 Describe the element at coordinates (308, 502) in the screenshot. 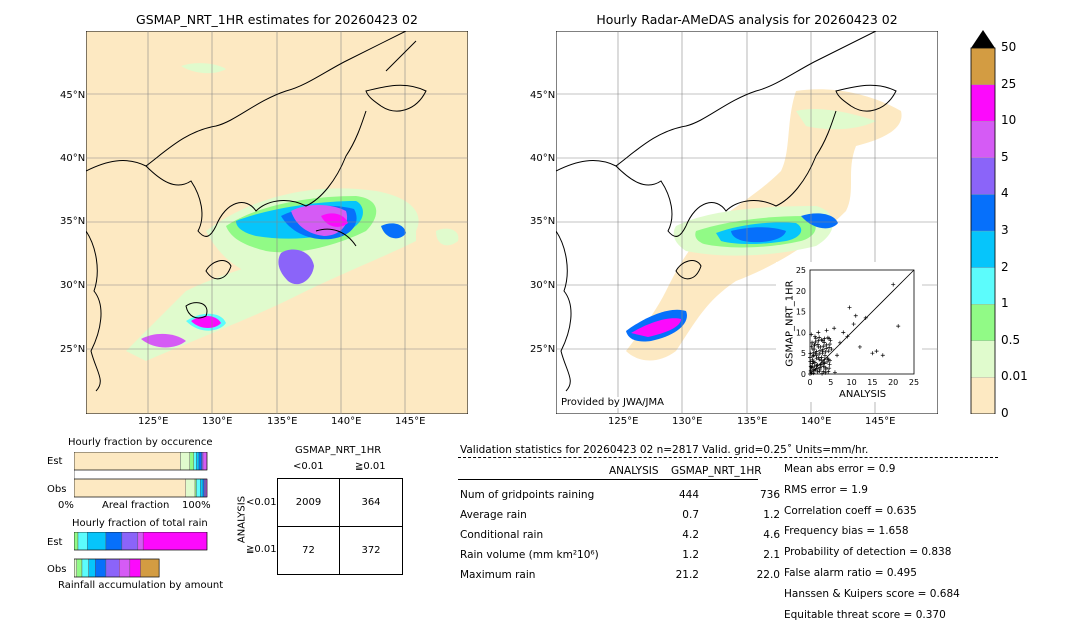

I see `contingency-cell-11: 2009` at that location.